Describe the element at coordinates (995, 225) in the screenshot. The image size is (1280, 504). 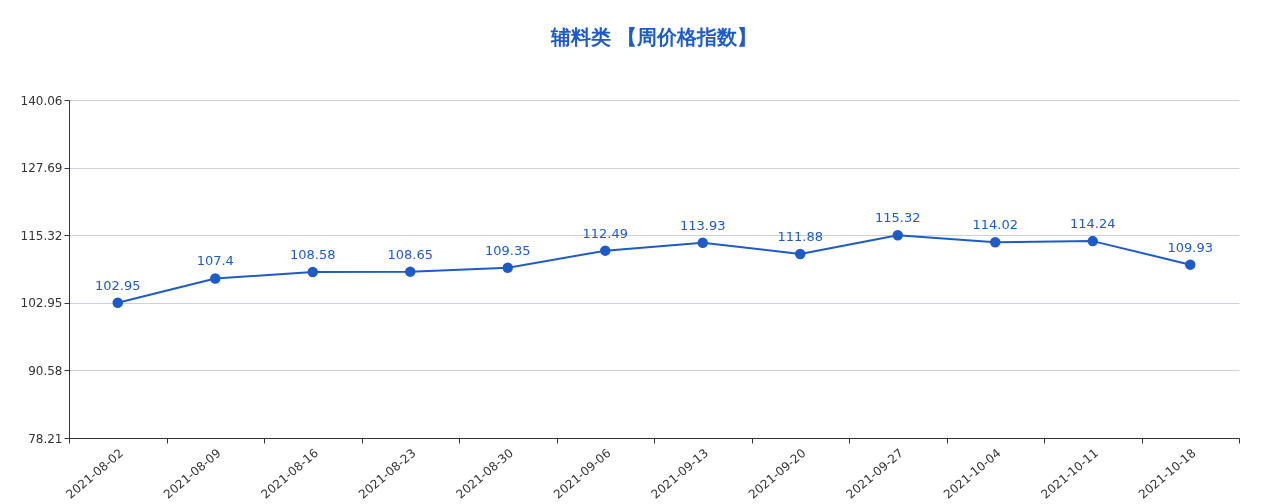
I see `data-label: 114.02` at that location.